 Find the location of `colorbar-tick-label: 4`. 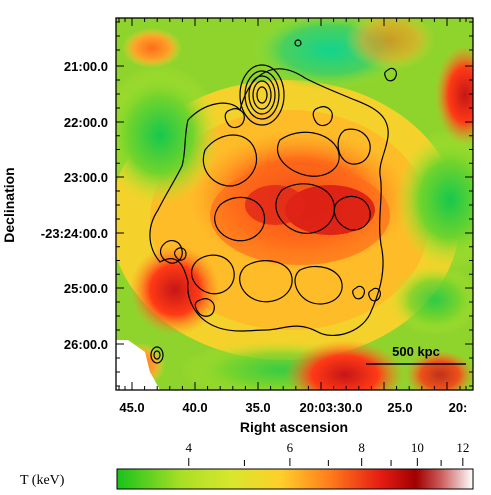

colorbar-tick-label: 4 is located at coordinates (189, 447).